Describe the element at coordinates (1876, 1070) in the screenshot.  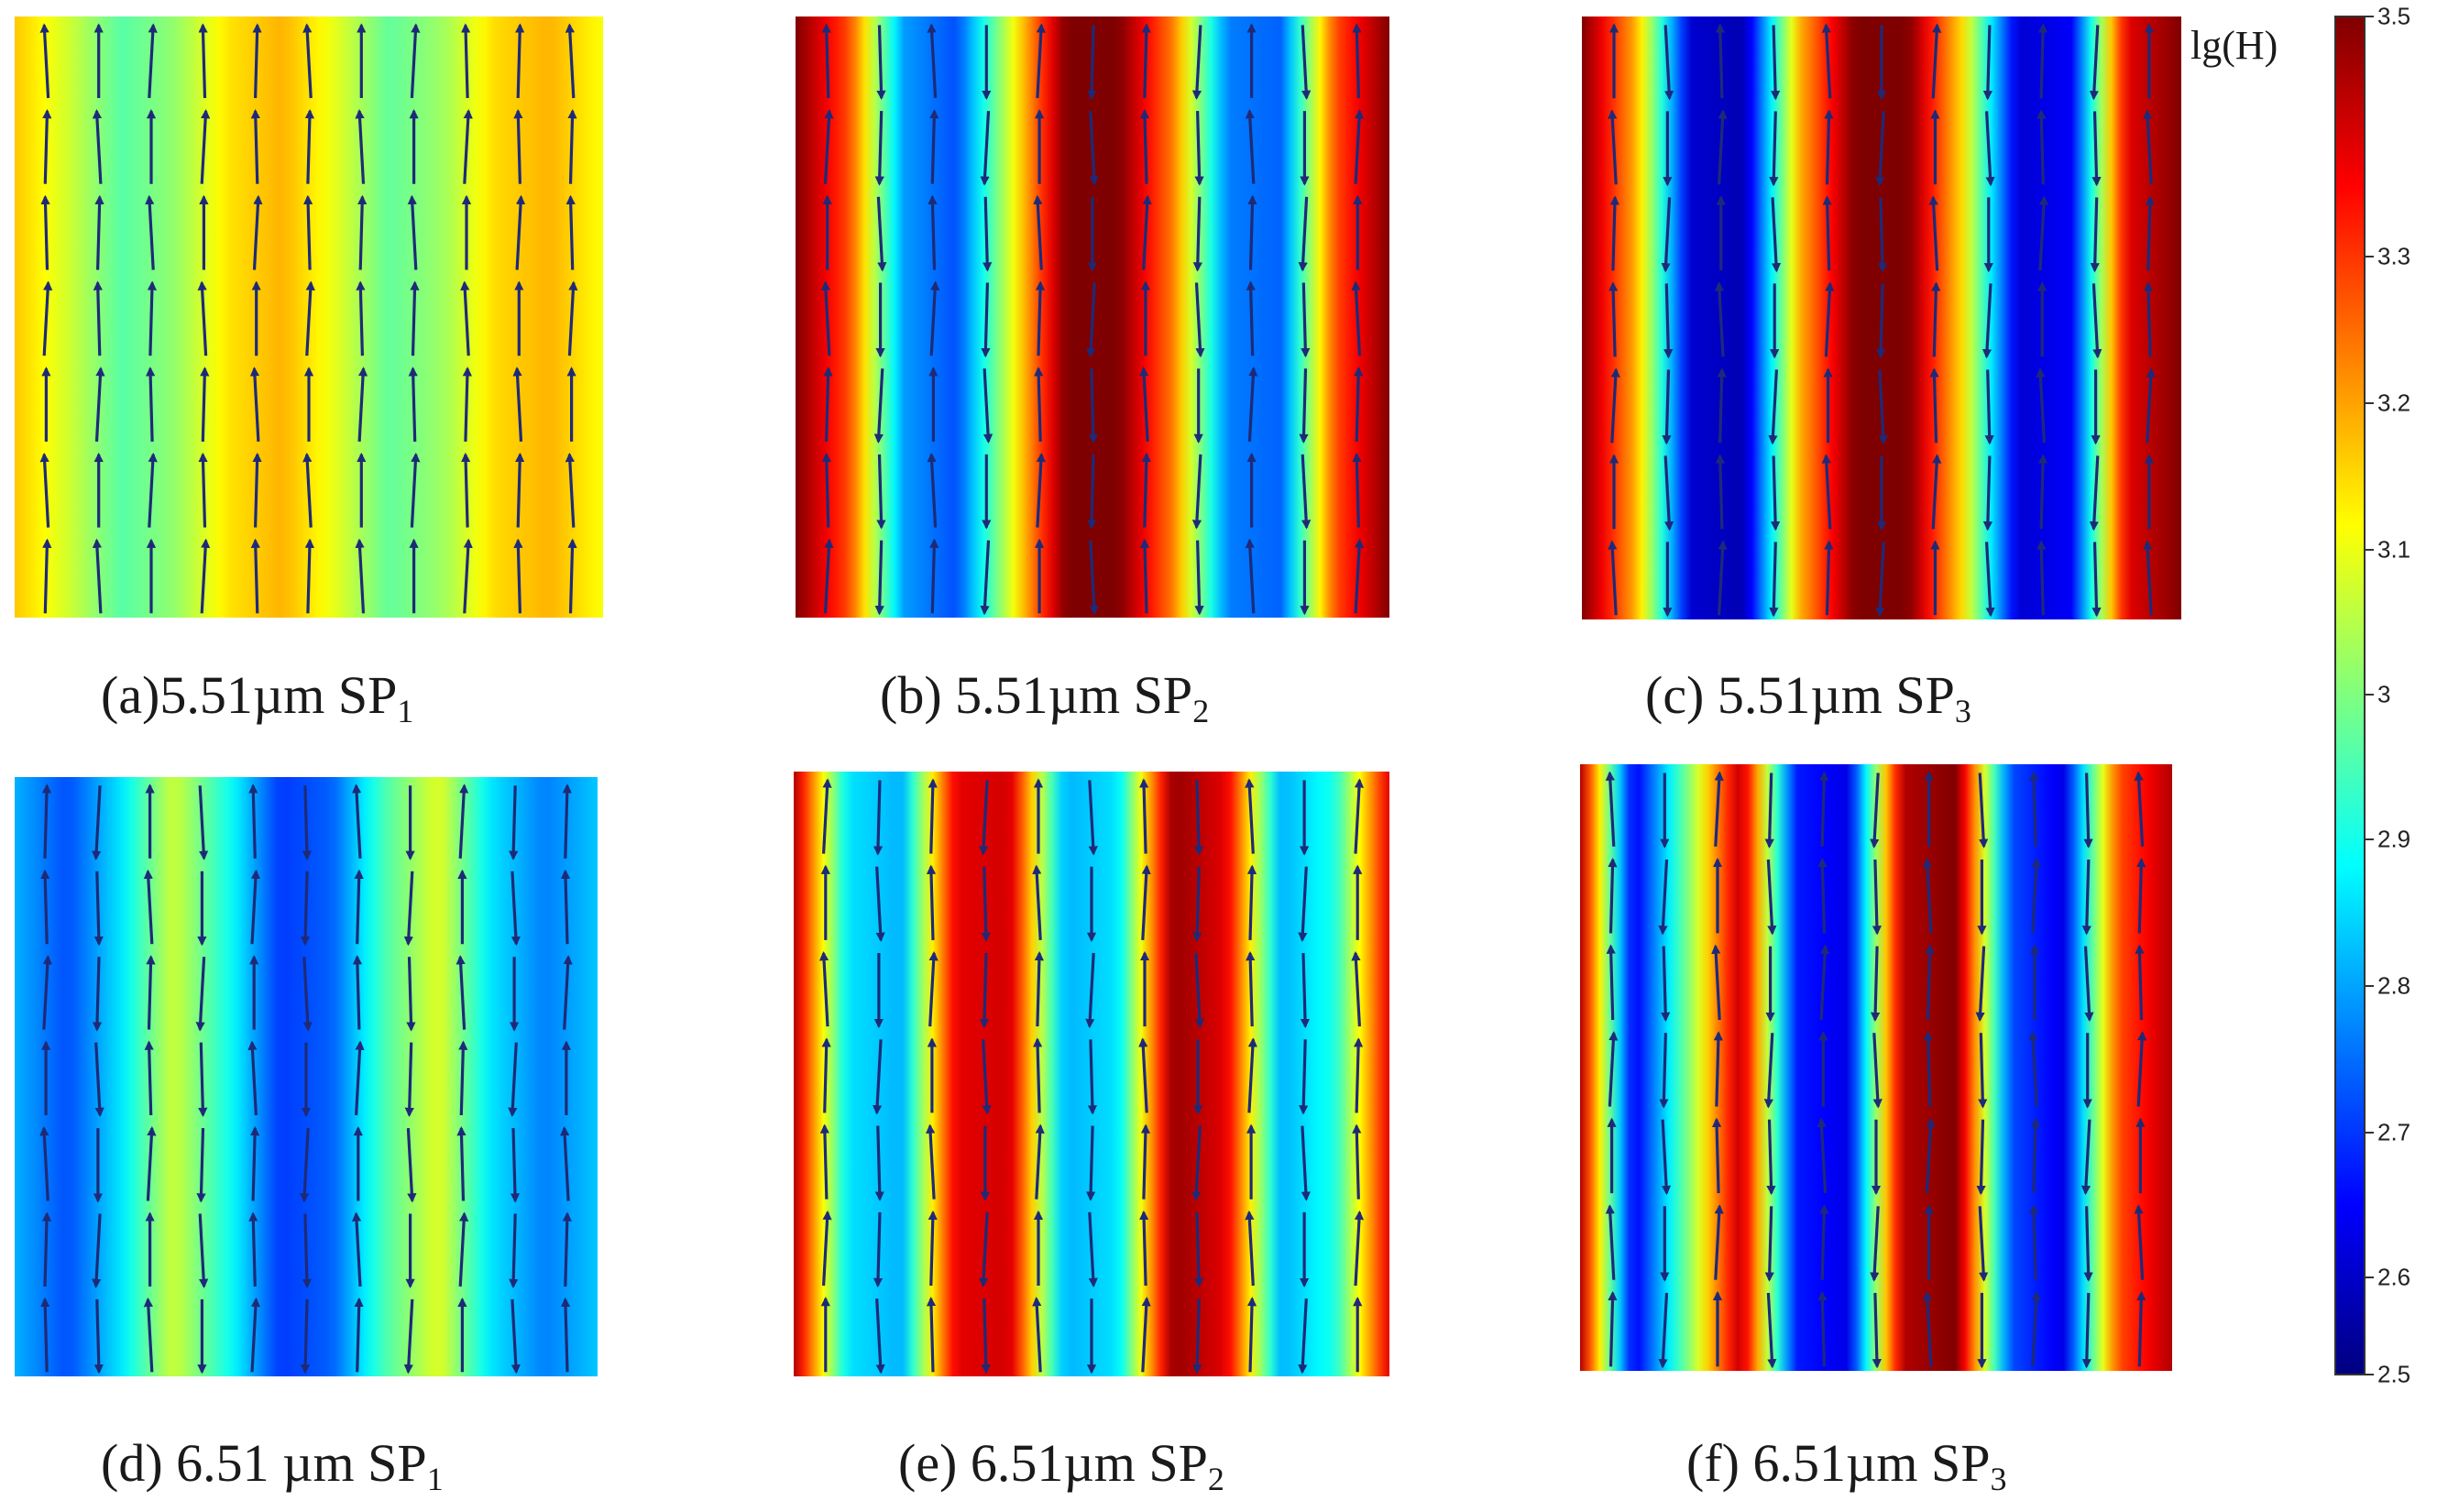
I see `field-arrows-f` at that location.